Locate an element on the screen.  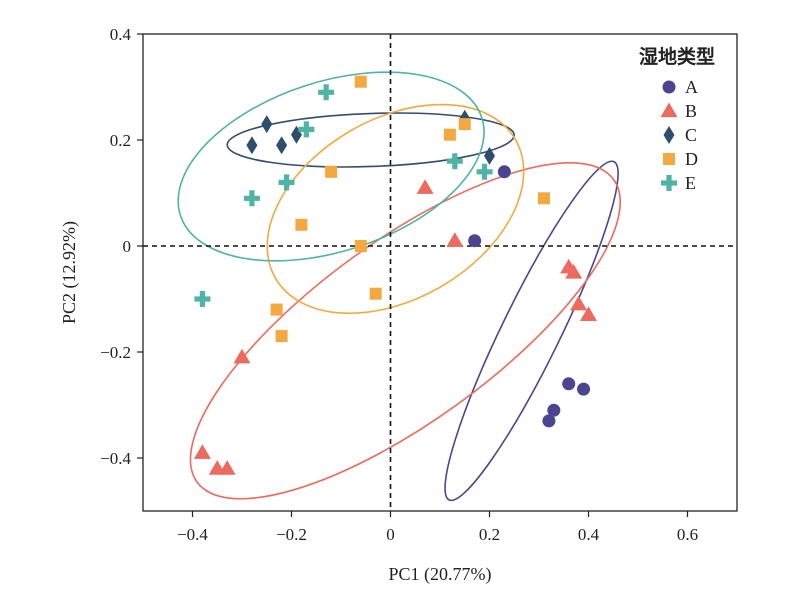
x-tick-label: −0.4 is located at coordinates (192, 534).